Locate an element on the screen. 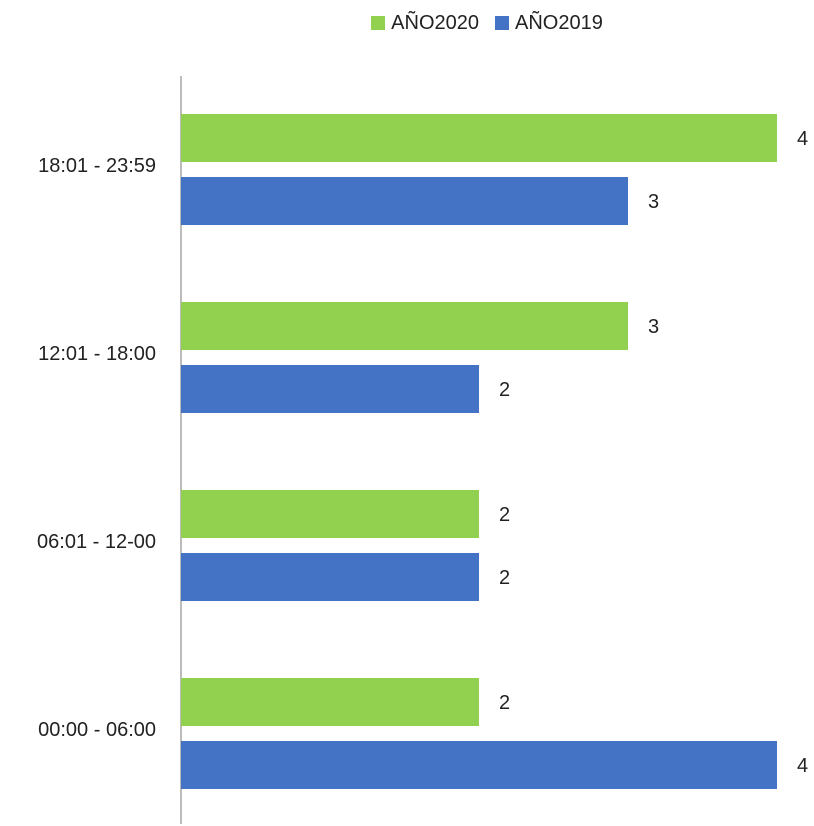 This screenshot has width=814, height=826. legend-item-2020: AÑO2020 is located at coordinates (425, 23).